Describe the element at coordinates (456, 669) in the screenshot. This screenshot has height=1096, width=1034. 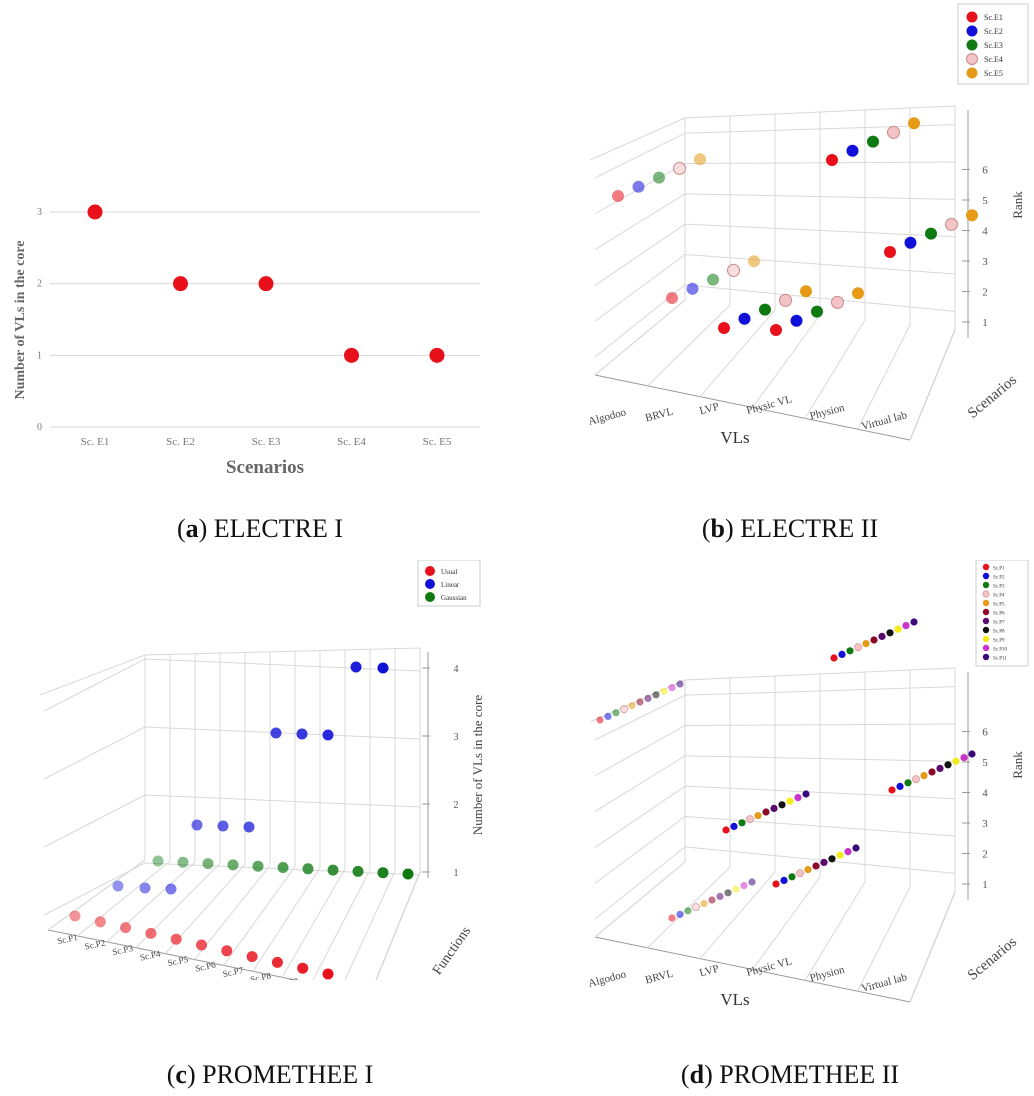
I see `ztick-c: 4` at that location.